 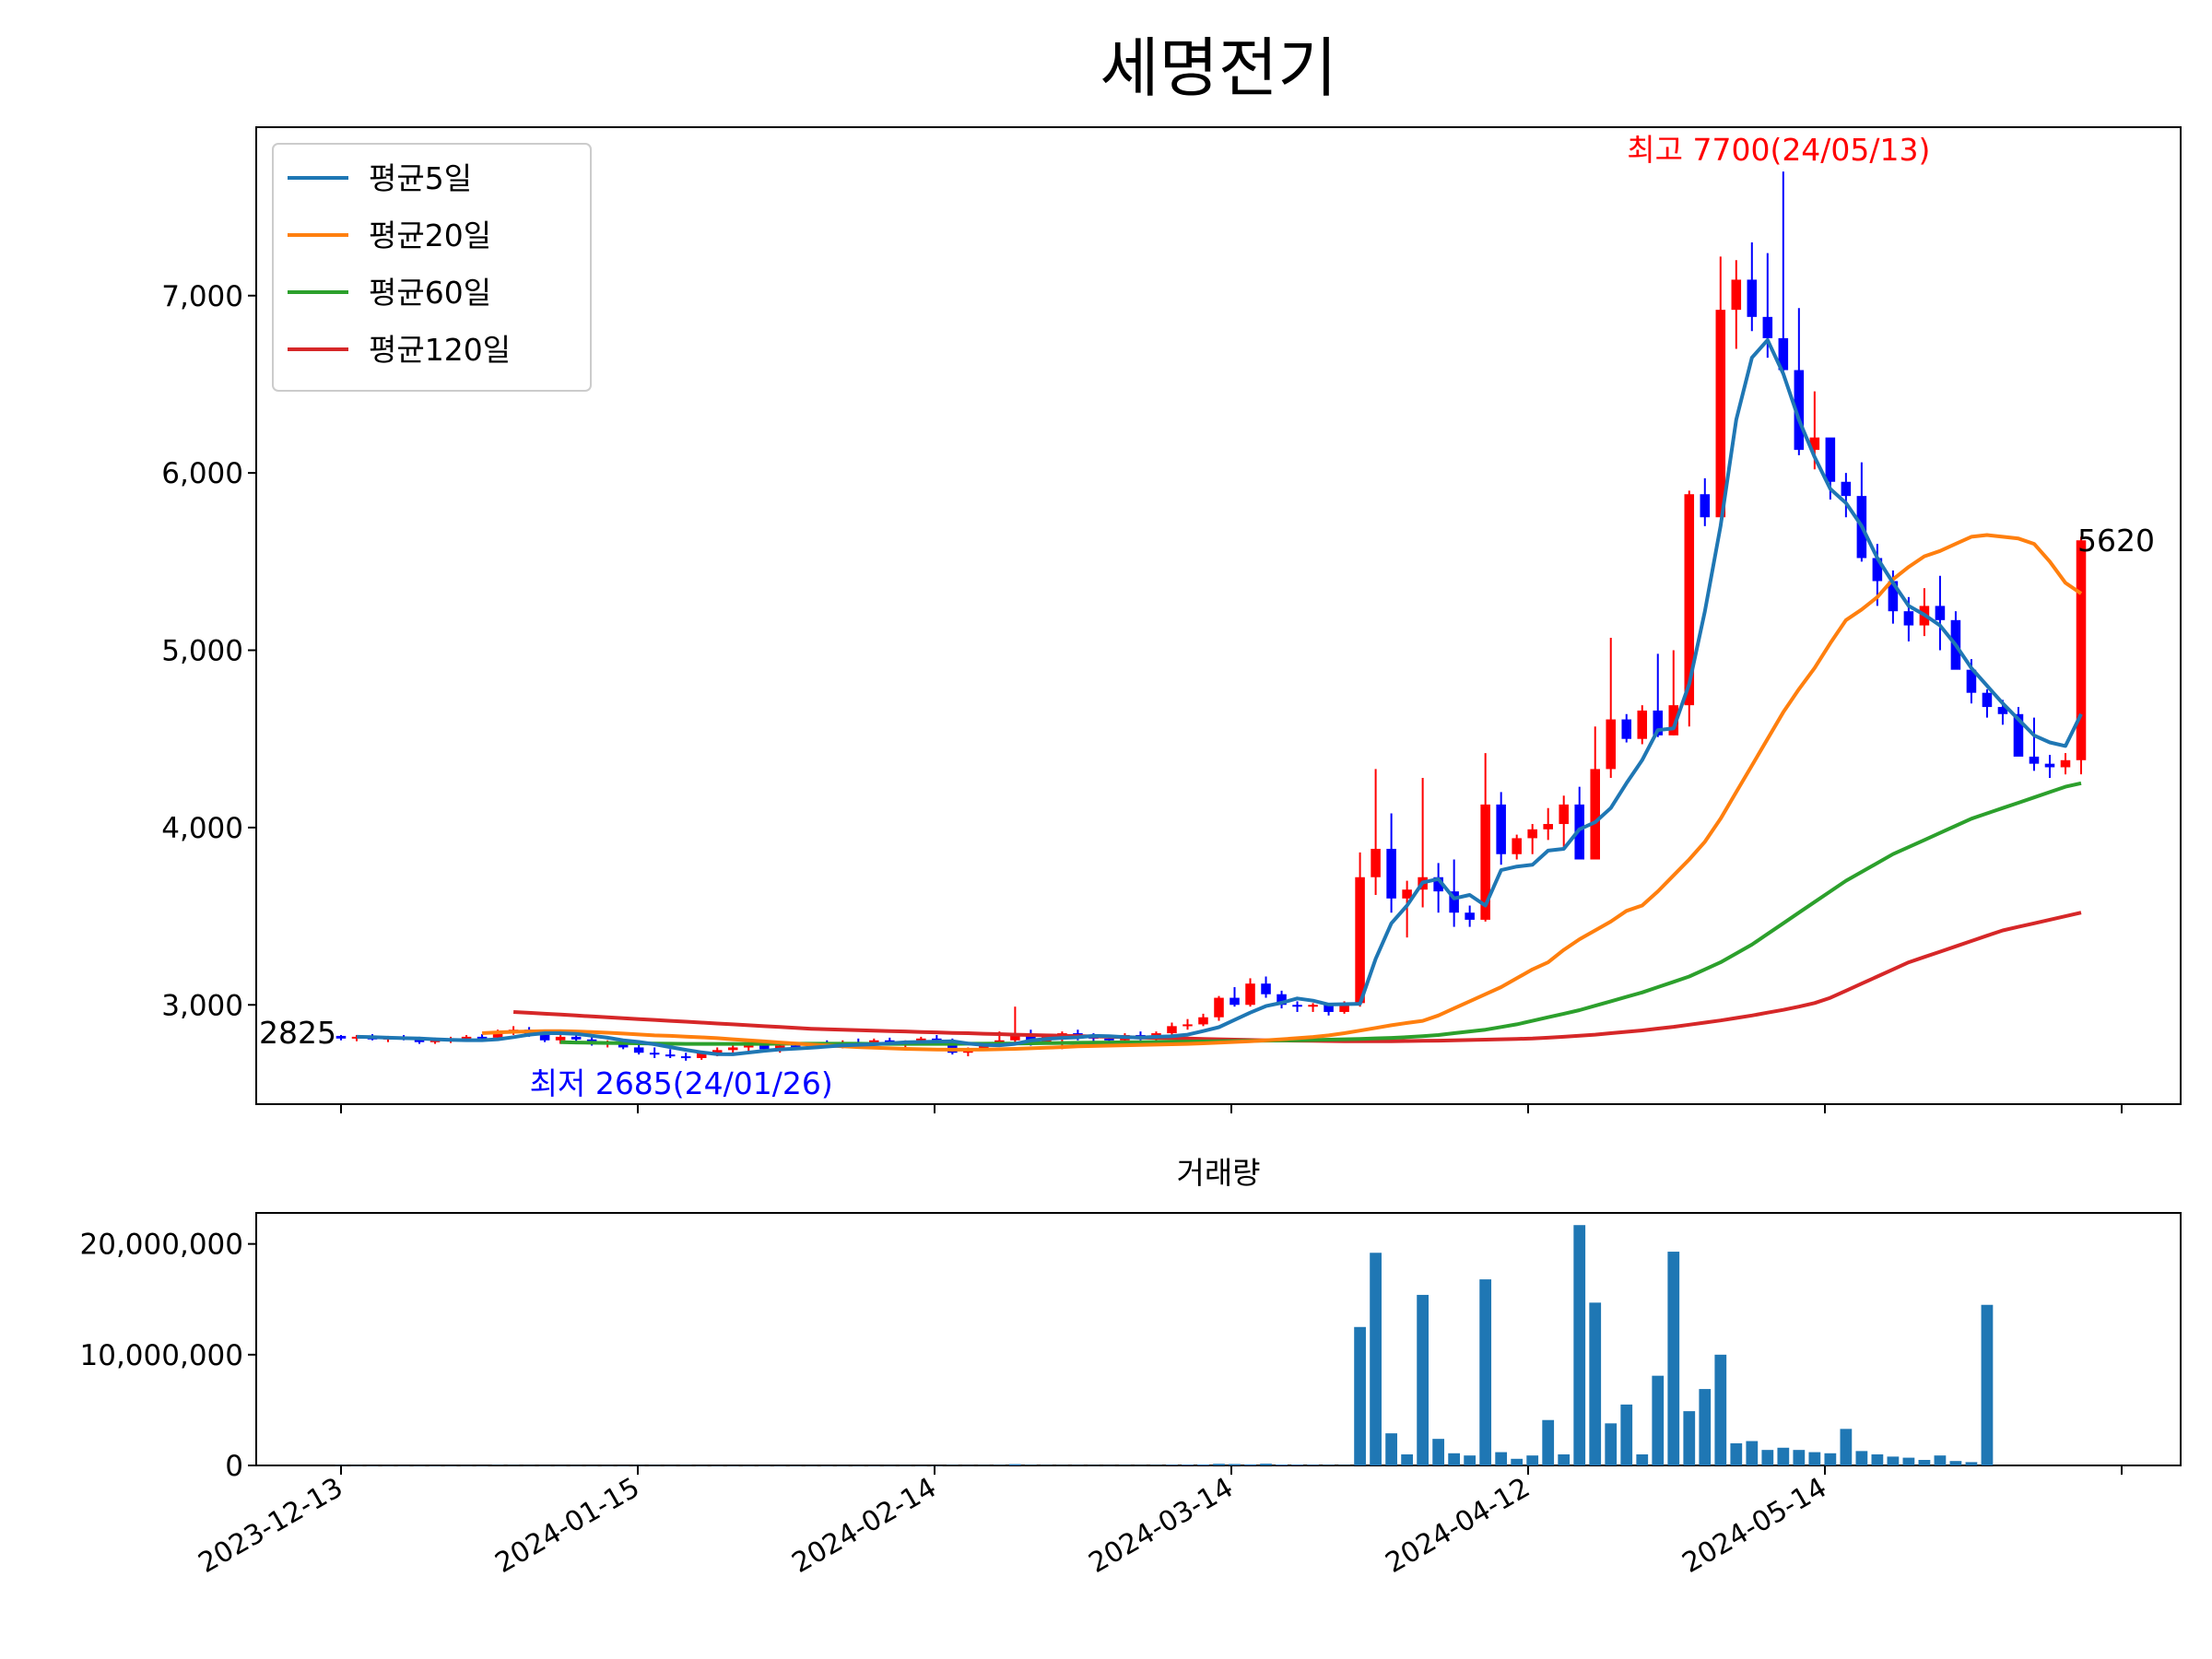 I want to click on volume-y-tick-label: 0, so click(x=234, y=1466).